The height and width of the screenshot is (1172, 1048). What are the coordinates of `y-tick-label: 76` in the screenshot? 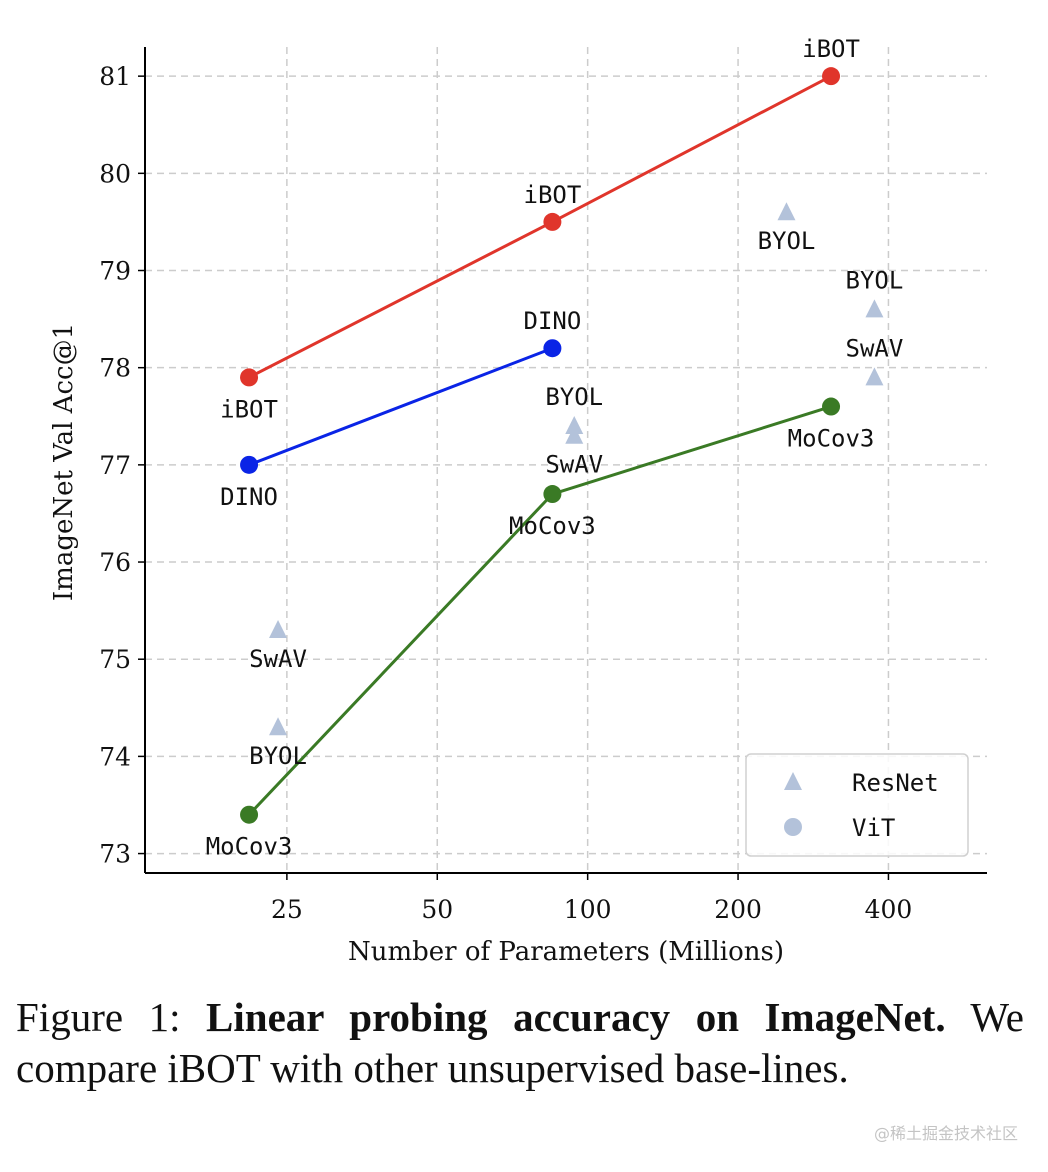 It's located at (115, 562).